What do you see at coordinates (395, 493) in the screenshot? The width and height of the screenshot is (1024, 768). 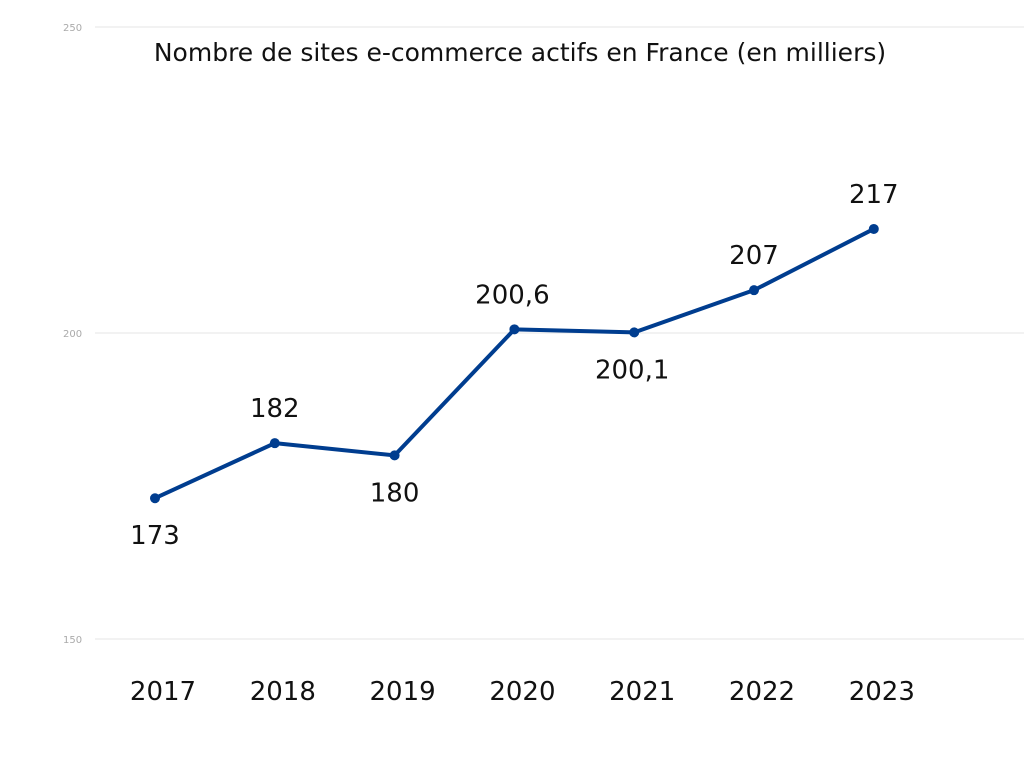 I see `data-label: 180` at bounding box center [395, 493].